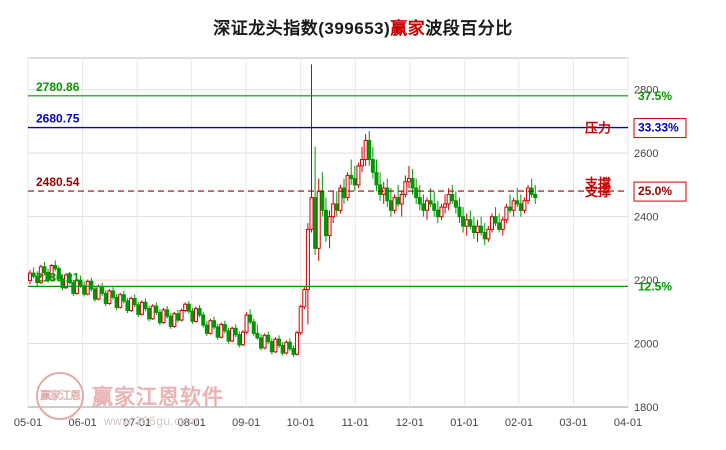  I want to click on price-level-percent: 33.33%, so click(658, 128).